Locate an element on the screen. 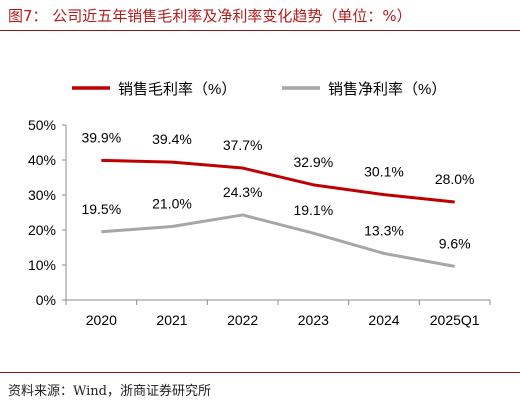  x-tick-label: 2023 is located at coordinates (313, 320).